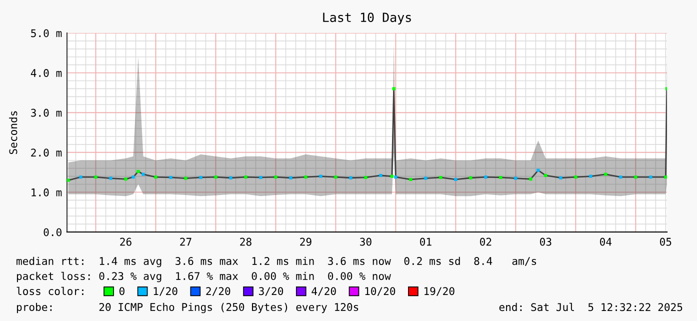 This screenshot has height=321, width=697. I want to click on x-tick-label: 05, so click(666, 242).